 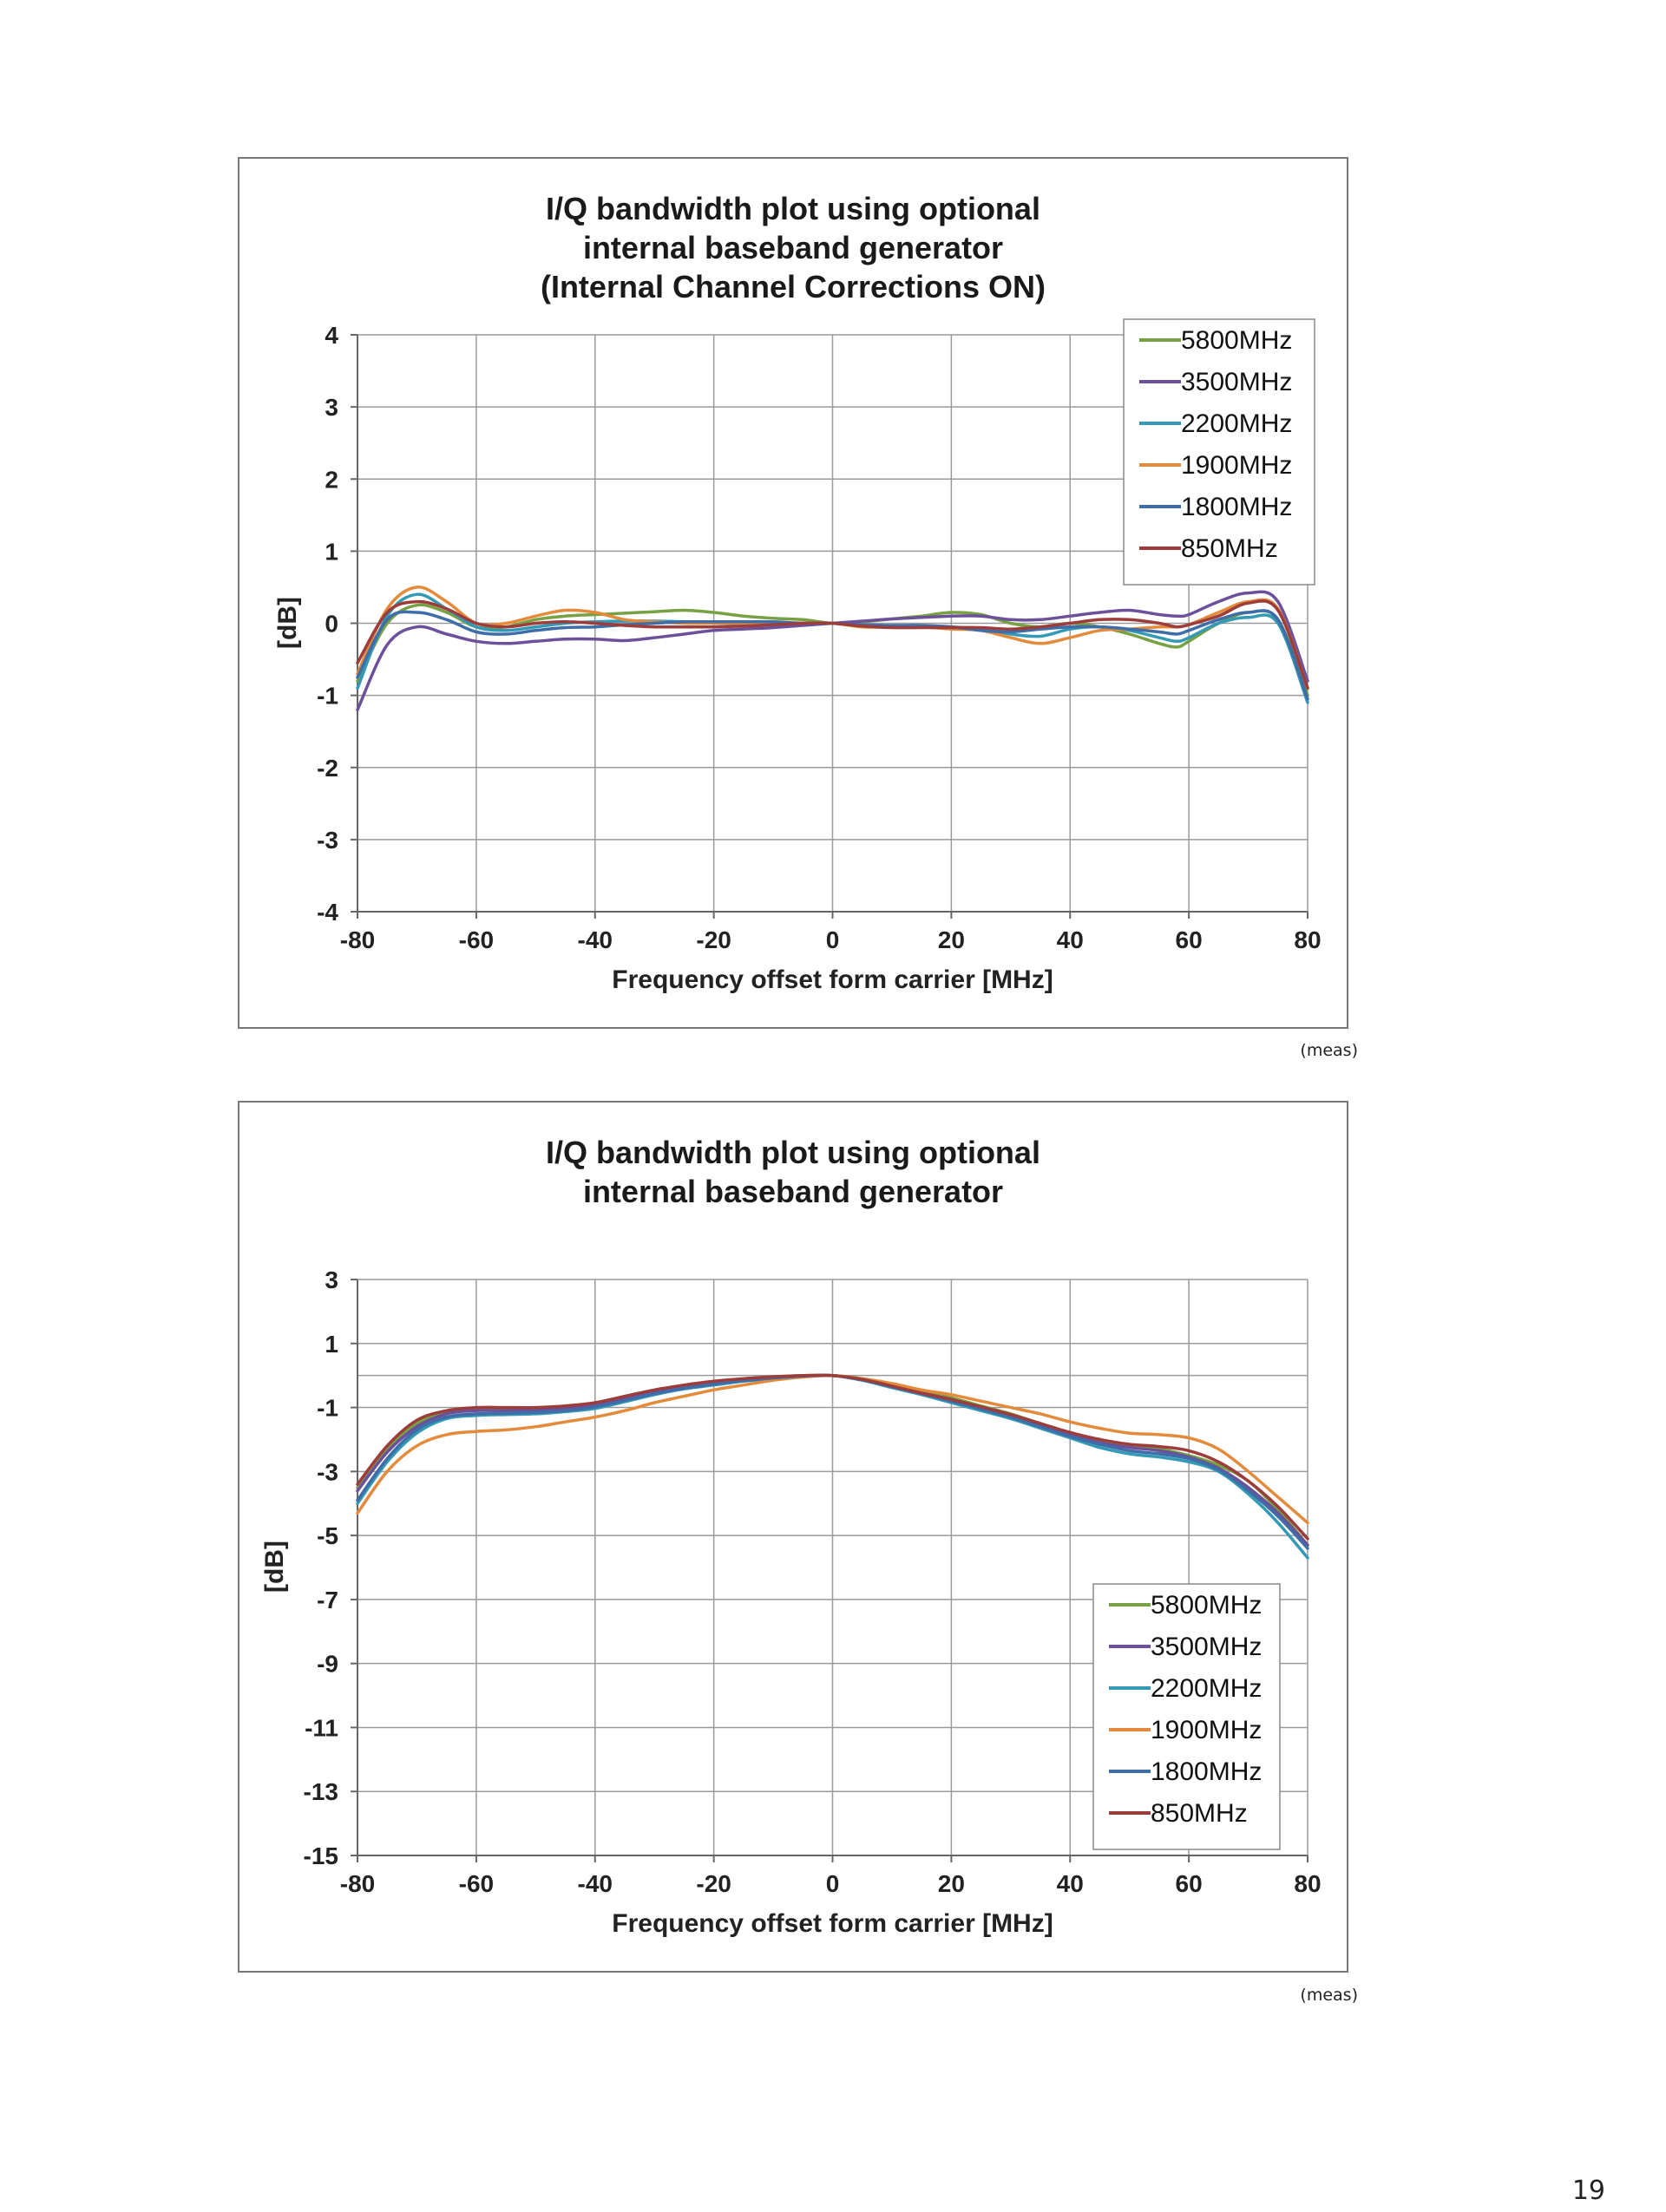 What do you see at coordinates (331, 480) in the screenshot?
I see `y-tick-label: 2` at bounding box center [331, 480].